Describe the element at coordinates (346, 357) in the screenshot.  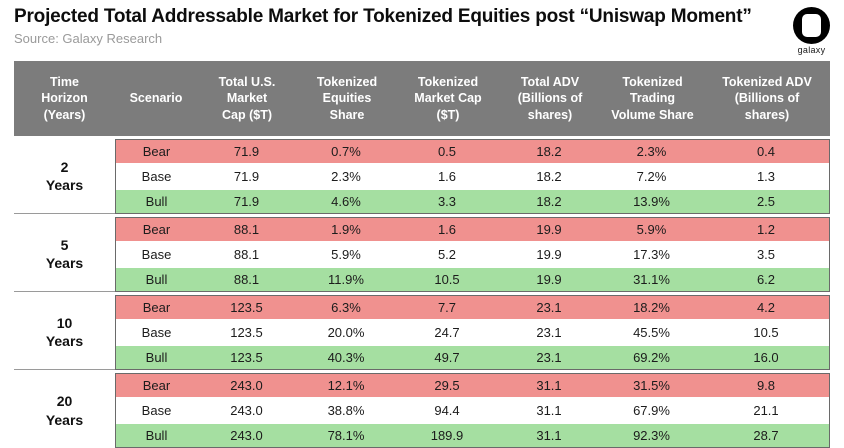
I see `value-cell: 40.3%` at that location.